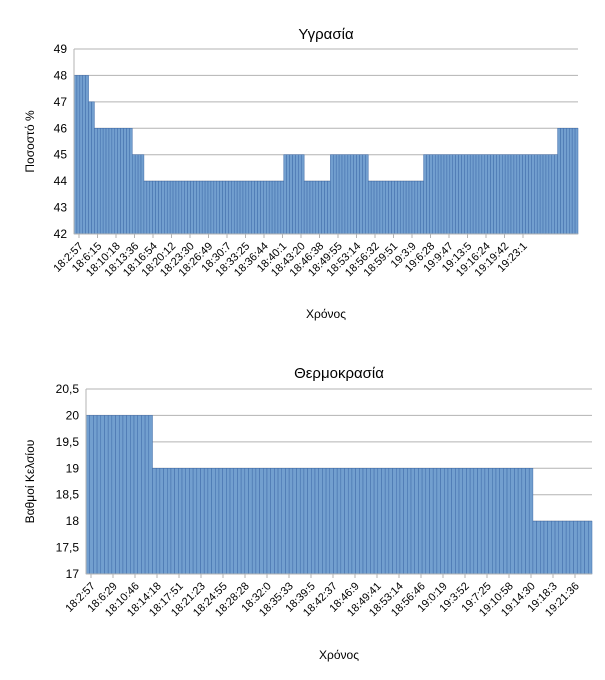 This screenshot has height=680, width=605. Describe the element at coordinates (61, 102) in the screenshot. I see `y-tick-label: 47` at that location.